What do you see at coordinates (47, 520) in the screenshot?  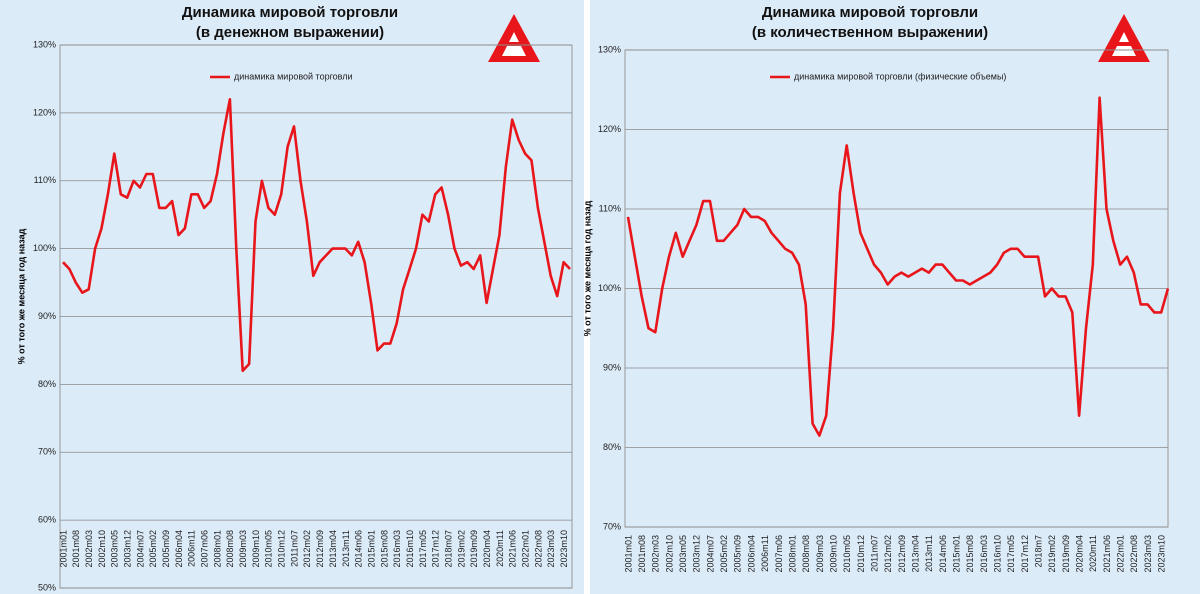 I see `y-tick-label: 60%` at bounding box center [47, 520].